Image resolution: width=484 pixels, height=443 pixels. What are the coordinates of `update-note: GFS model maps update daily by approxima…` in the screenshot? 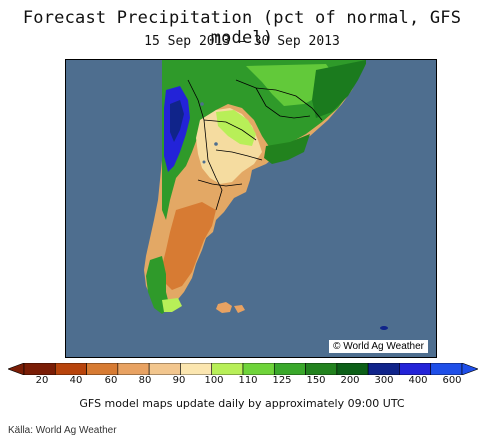 It's located at (242, 403).